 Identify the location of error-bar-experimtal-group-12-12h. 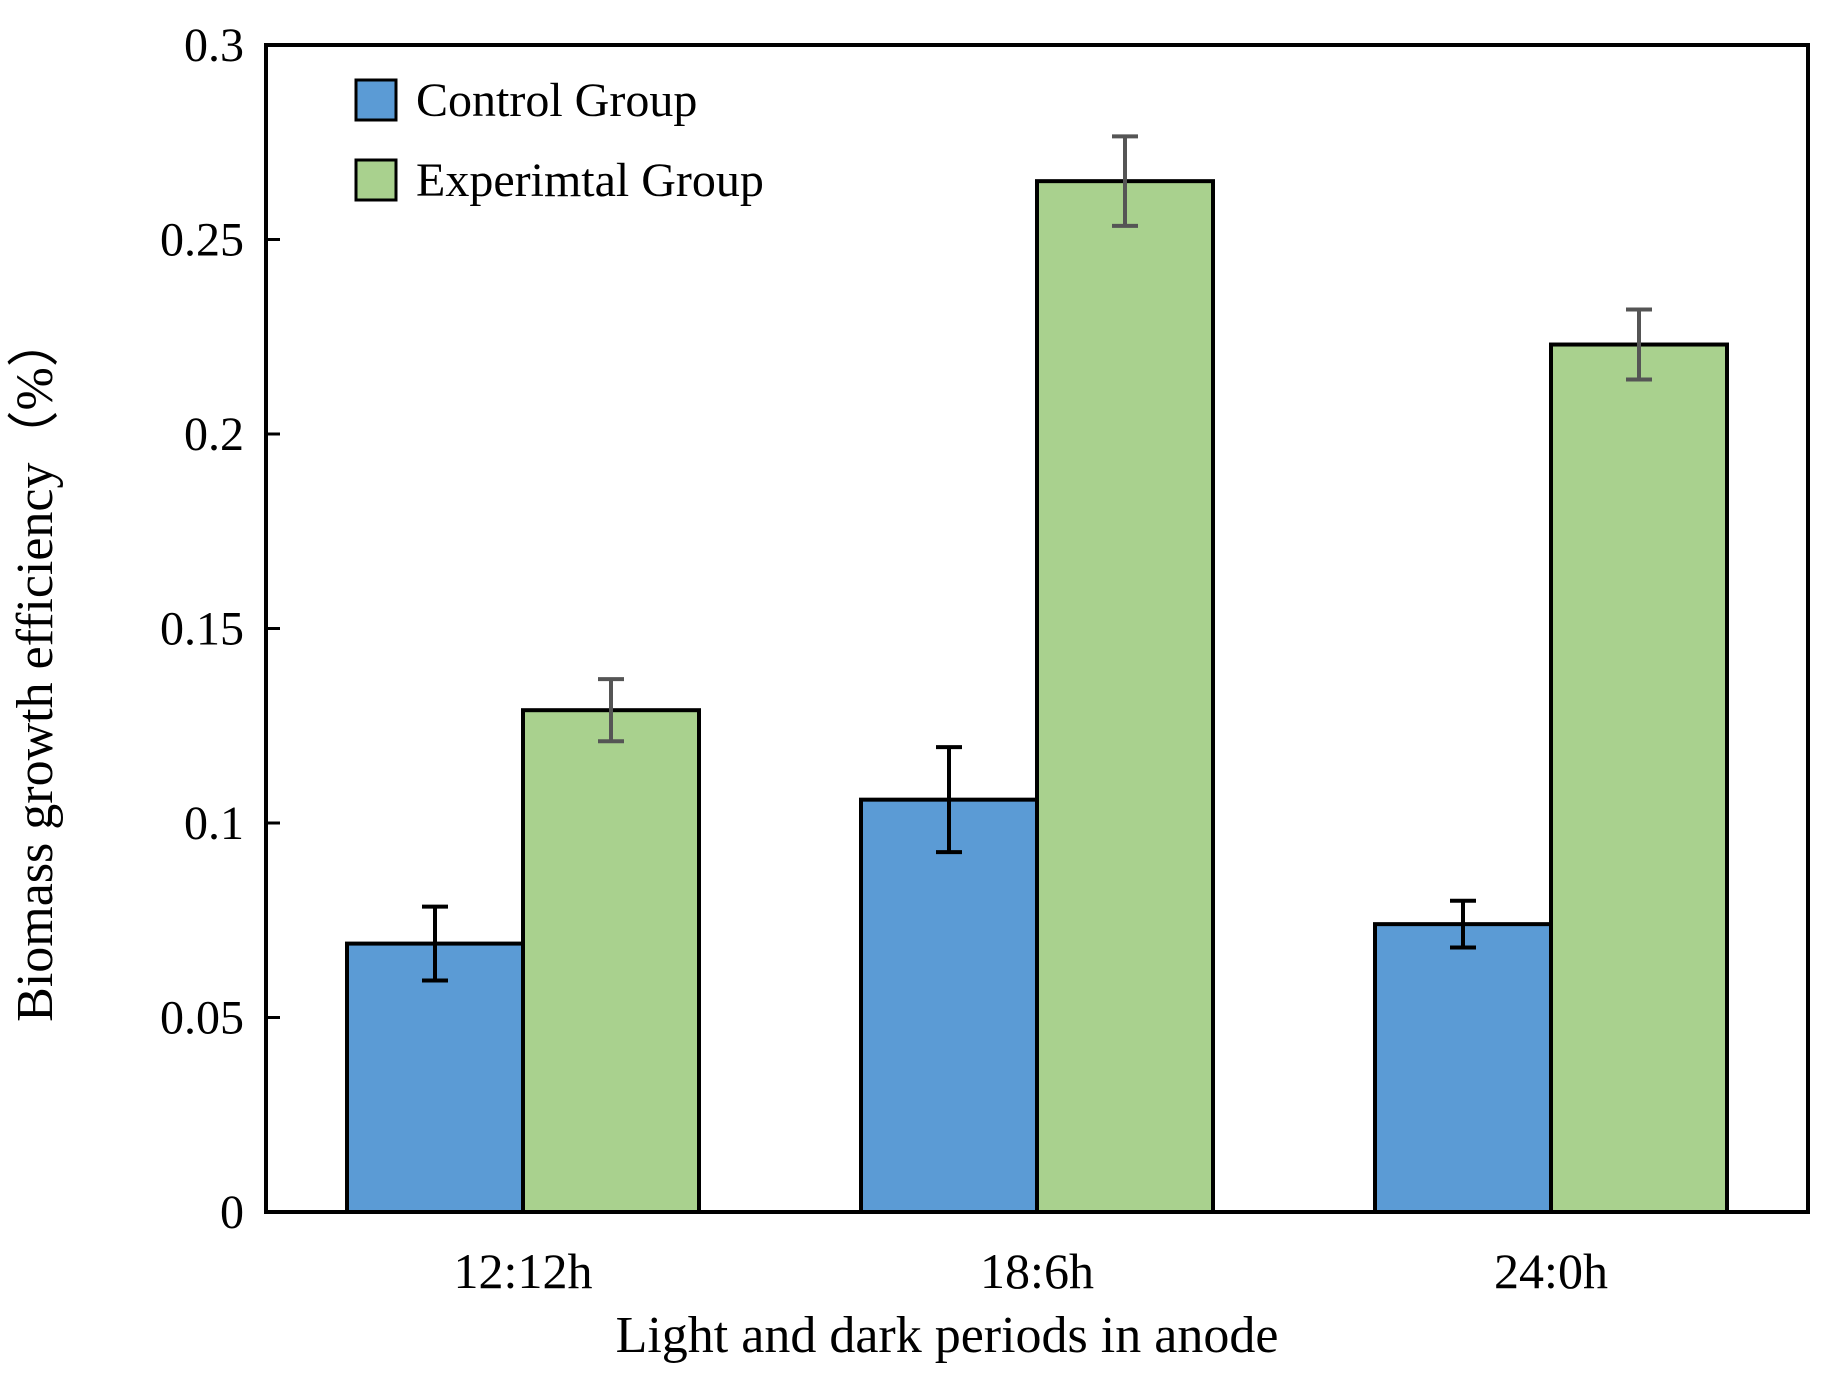
(611, 710).